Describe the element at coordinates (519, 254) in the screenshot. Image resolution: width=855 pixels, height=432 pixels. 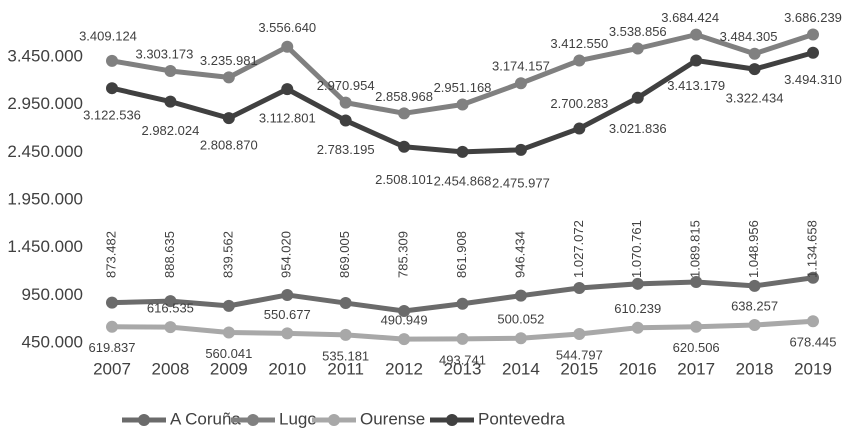
I see `data-label: 946.434` at that location.